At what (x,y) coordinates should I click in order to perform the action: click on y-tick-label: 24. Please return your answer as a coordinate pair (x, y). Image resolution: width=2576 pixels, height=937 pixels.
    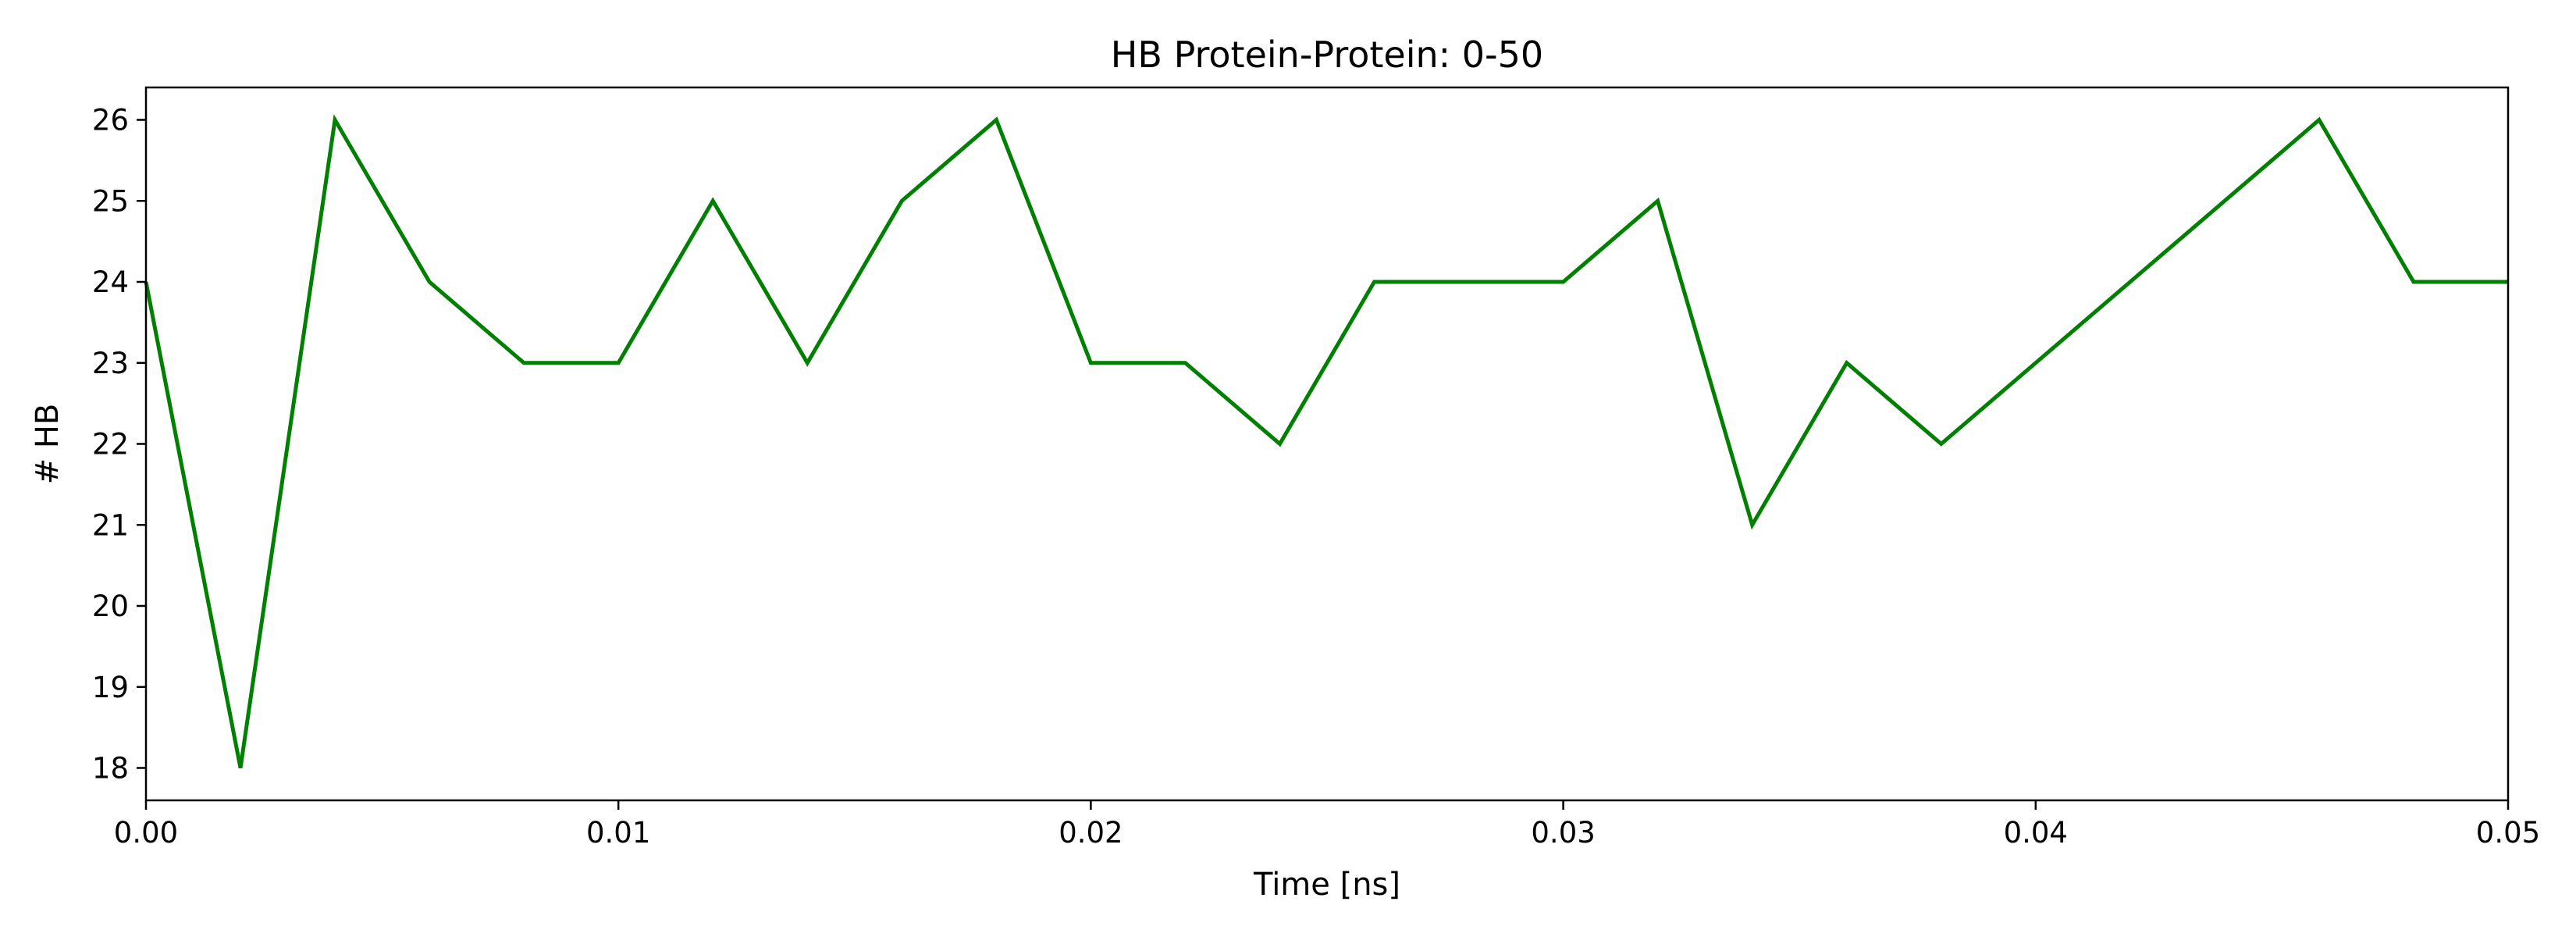
    Looking at the image, I should click on (110, 282).